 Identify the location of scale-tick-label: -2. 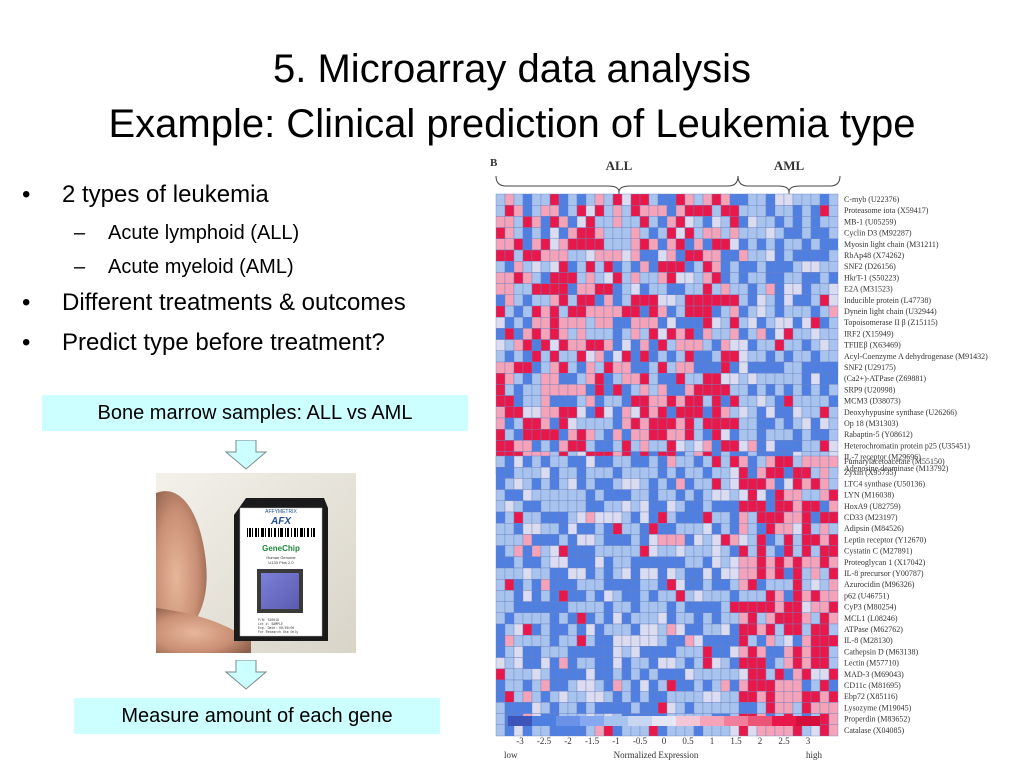
(568, 741).